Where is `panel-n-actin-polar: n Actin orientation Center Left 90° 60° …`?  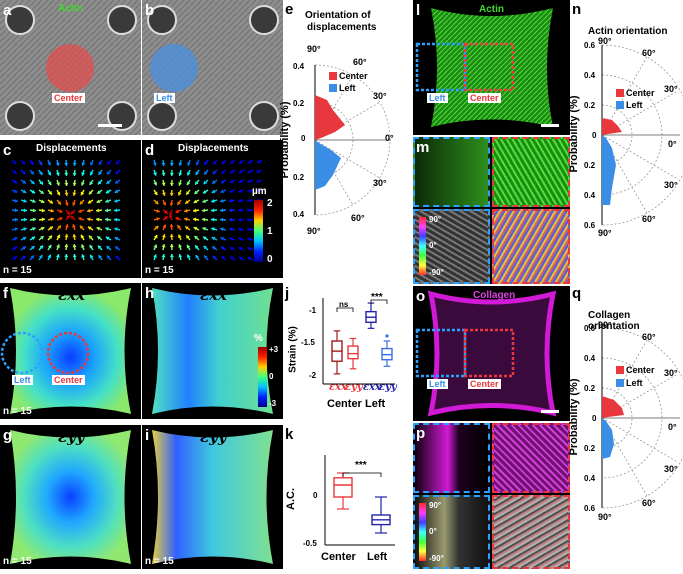 panel-n-actin-polar: n Actin orientation Center Left 90° 60° … is located at coordinates (627, 140).